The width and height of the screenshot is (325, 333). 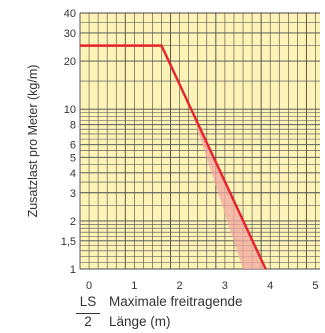 I want to click on y-tick-label: 2, so click(x=73, y=222).